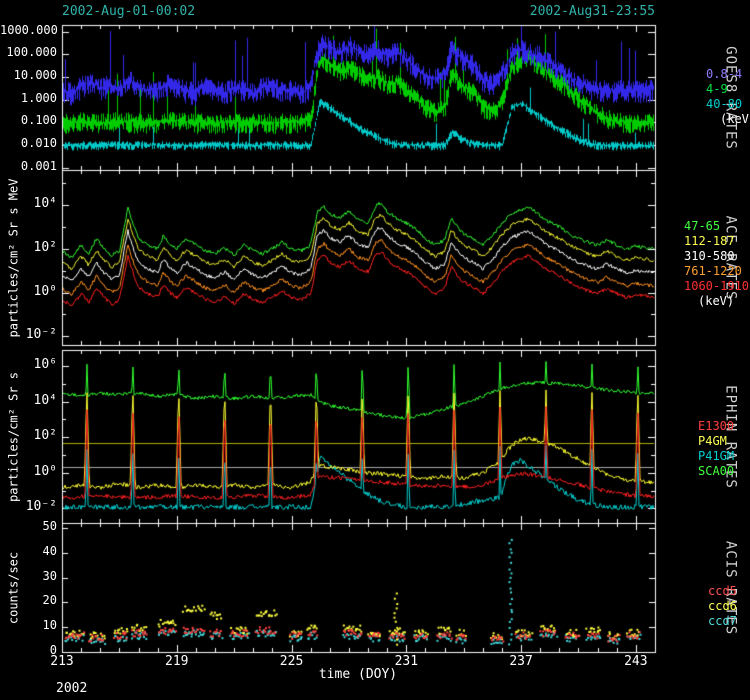 The height and width of the screenshot is (700, 750). I want to click on y-tick-label-p2-3: 10⁻², so click(41, 335).